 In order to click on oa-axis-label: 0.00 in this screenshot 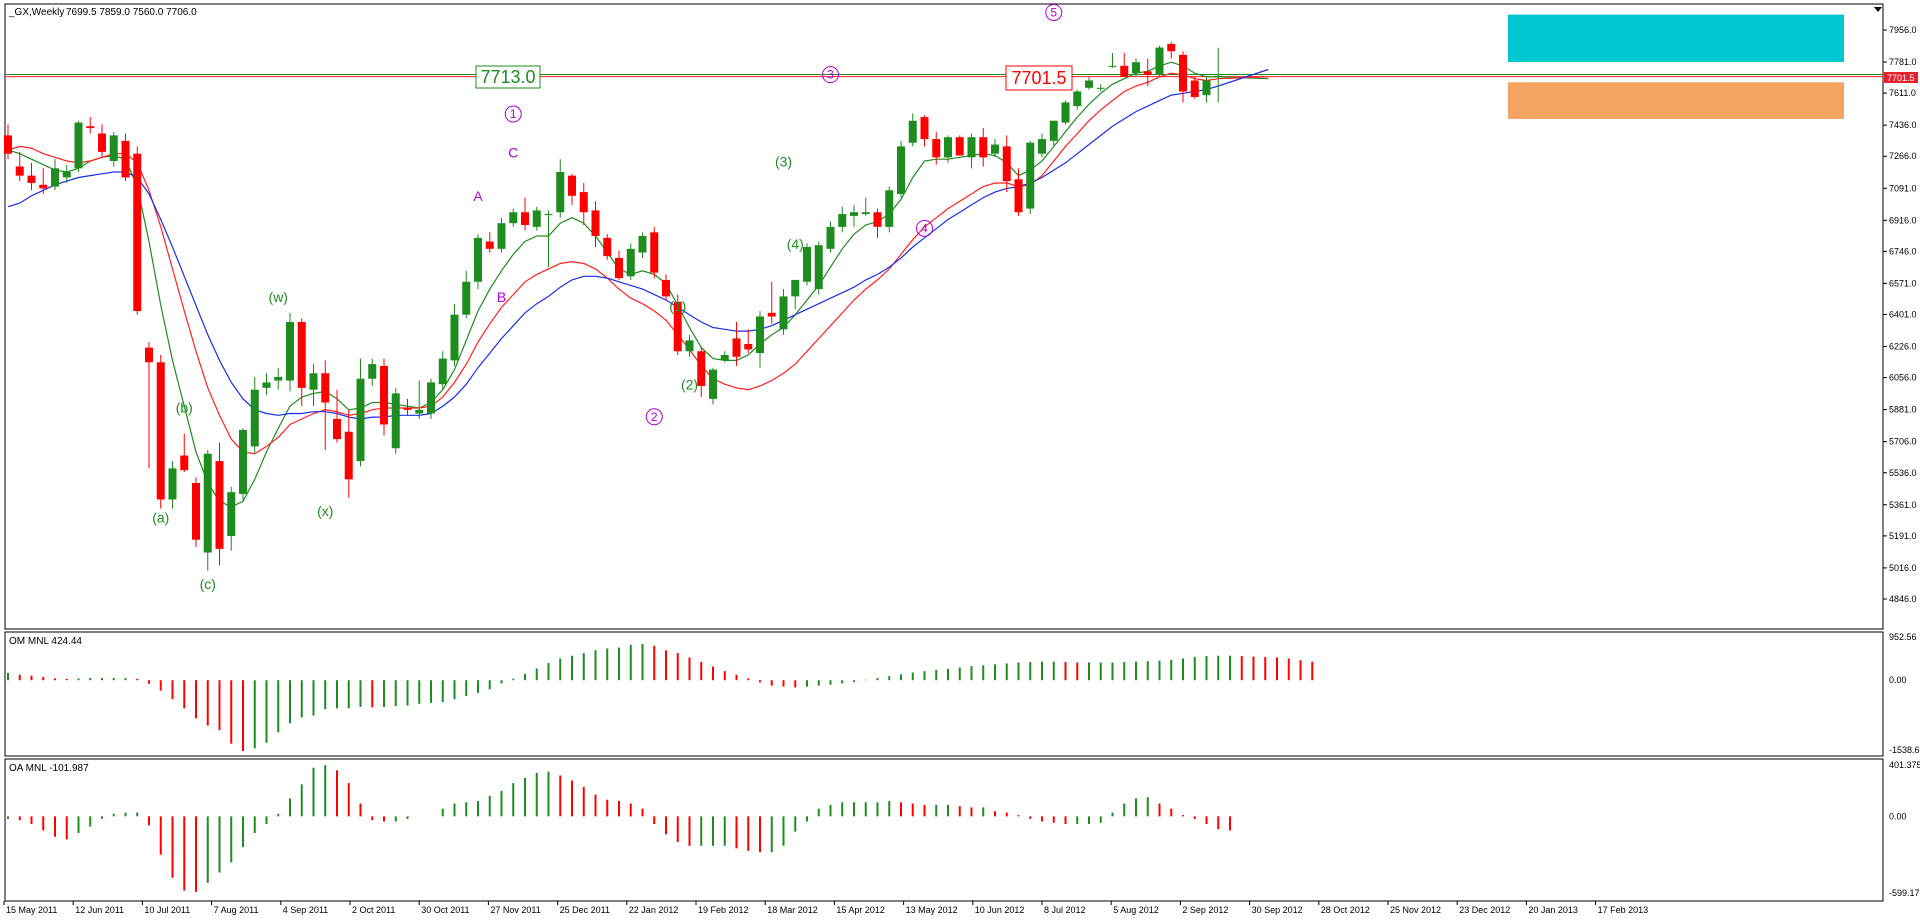, I will do `click(1898, 816)`.